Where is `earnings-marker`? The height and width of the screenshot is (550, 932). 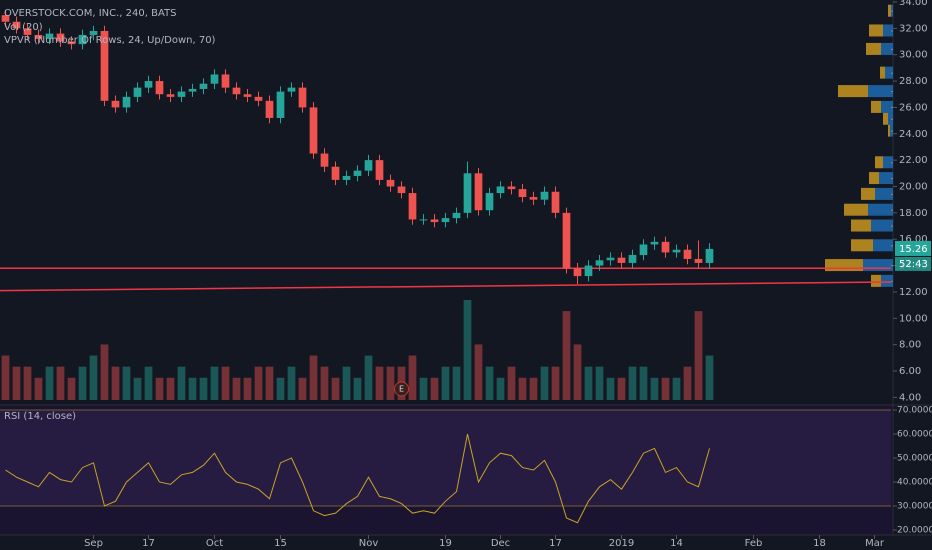 earnings-marker is located at coordinates (401, 389).